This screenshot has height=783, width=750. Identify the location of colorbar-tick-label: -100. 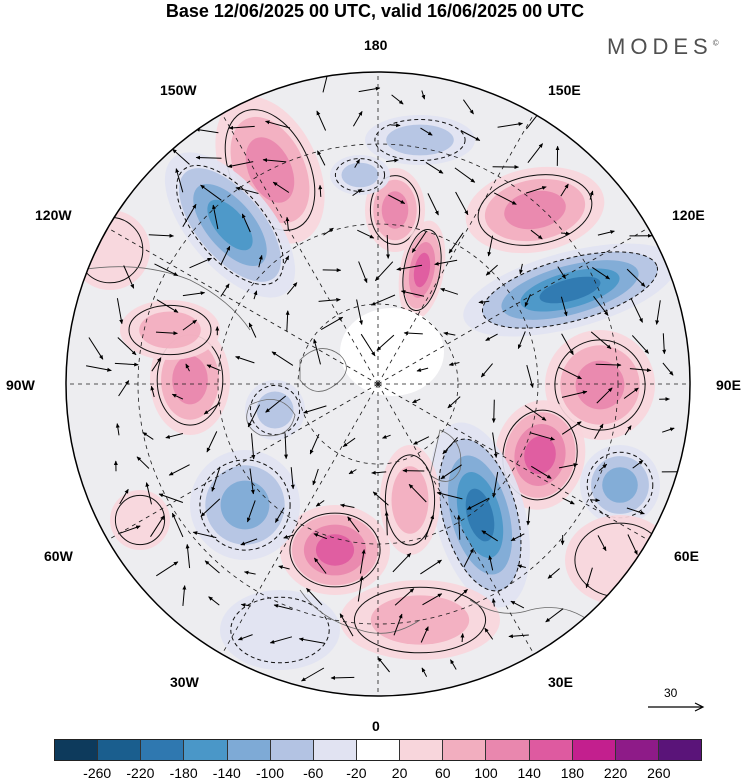
(270, 773).